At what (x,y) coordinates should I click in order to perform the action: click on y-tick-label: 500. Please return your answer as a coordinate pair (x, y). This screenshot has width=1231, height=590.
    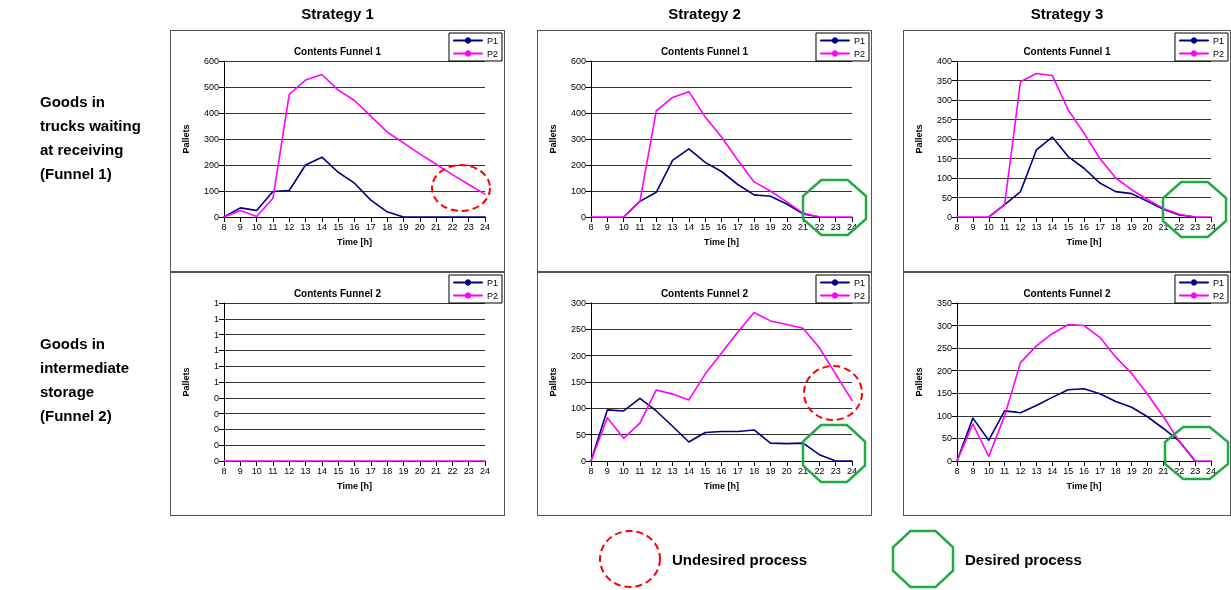
    Looking at the image, I should click on (578, 87).